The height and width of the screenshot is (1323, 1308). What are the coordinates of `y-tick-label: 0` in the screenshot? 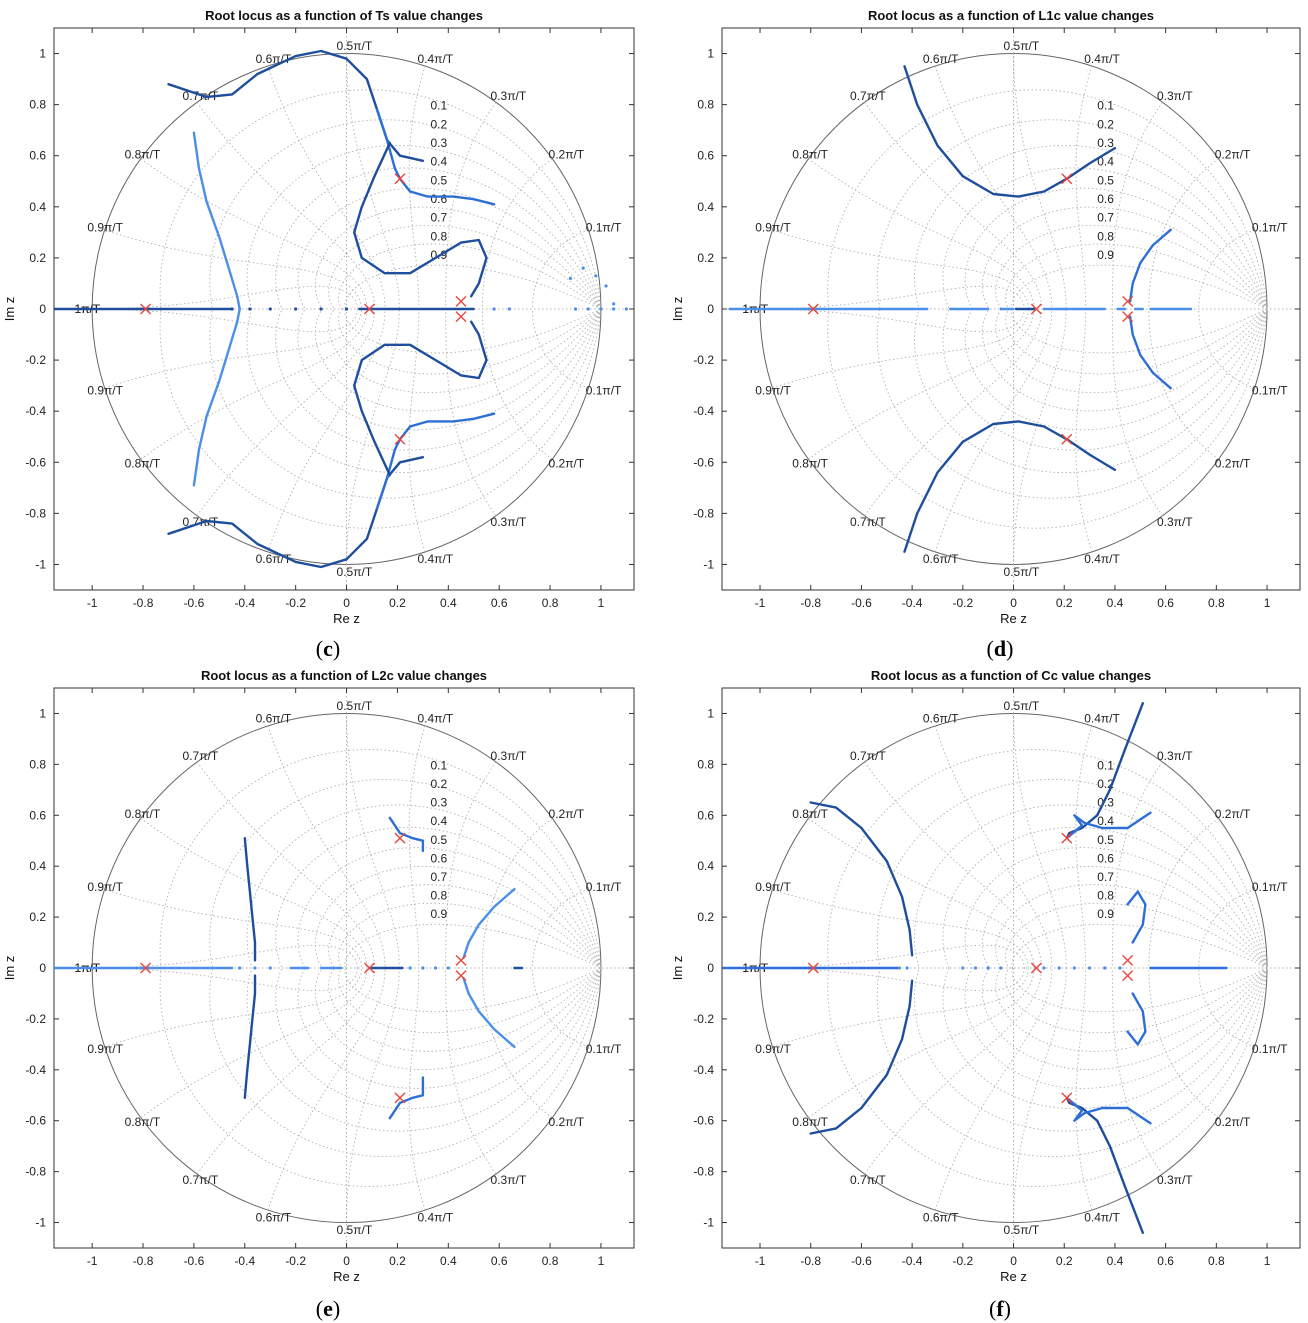 It's located at (710, 968).